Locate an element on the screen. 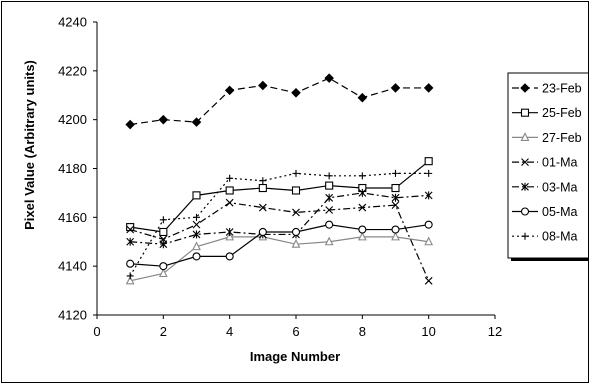  x-tick-label: 2 is located at coordinates (163, 331).